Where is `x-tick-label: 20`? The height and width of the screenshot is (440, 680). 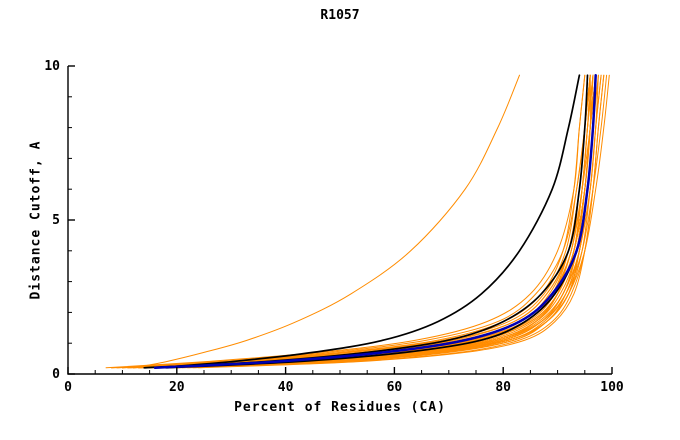 x-tick-label: 20 is located at coordinates (177, 387).